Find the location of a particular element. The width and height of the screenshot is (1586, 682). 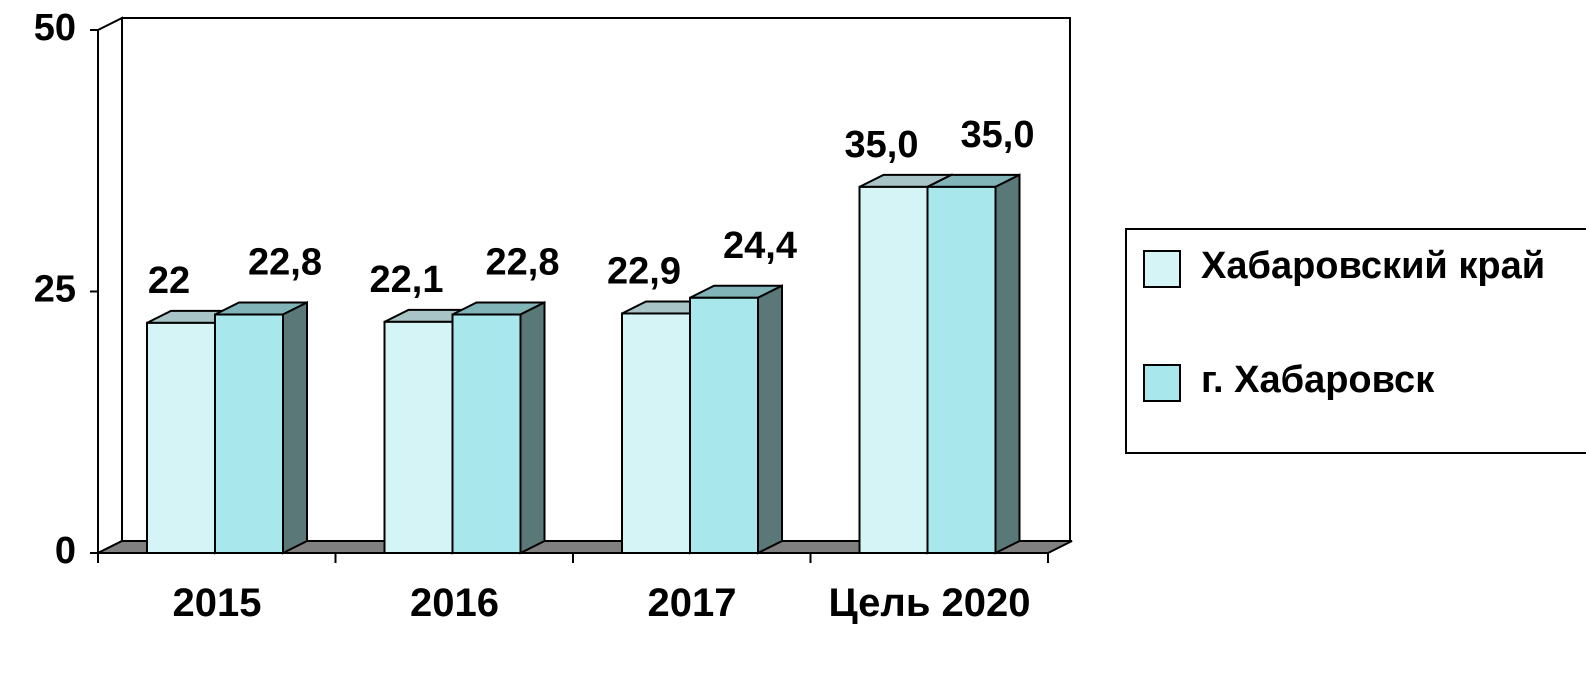

y-tick-label: 0 is located at coordinates (65, 551).